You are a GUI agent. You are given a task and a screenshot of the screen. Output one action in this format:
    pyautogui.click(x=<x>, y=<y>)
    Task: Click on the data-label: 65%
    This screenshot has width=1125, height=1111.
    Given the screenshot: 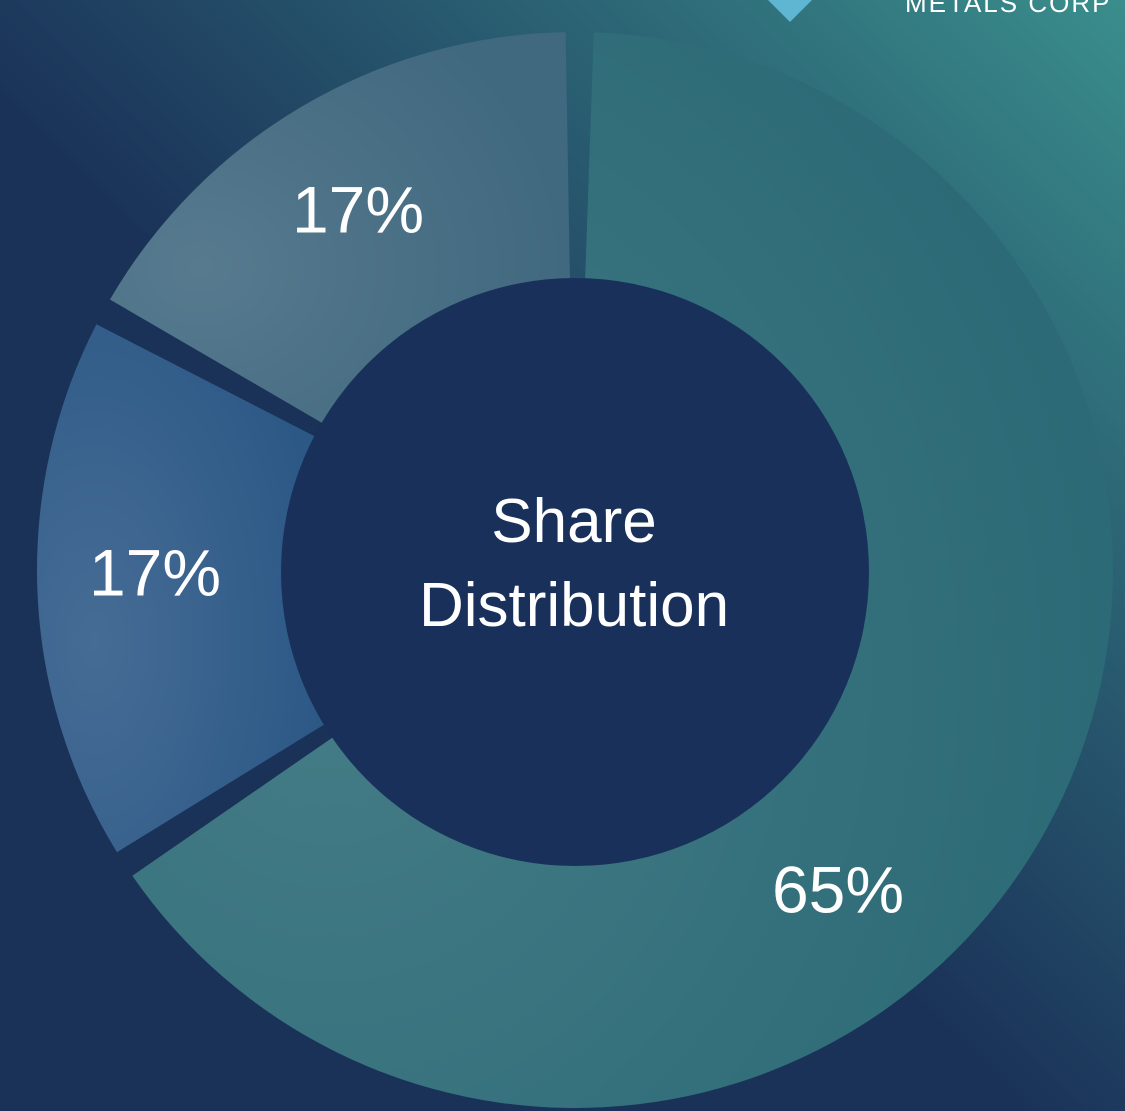 What is the action you would take?
    pyautogui.click(x=838, y=889)
    